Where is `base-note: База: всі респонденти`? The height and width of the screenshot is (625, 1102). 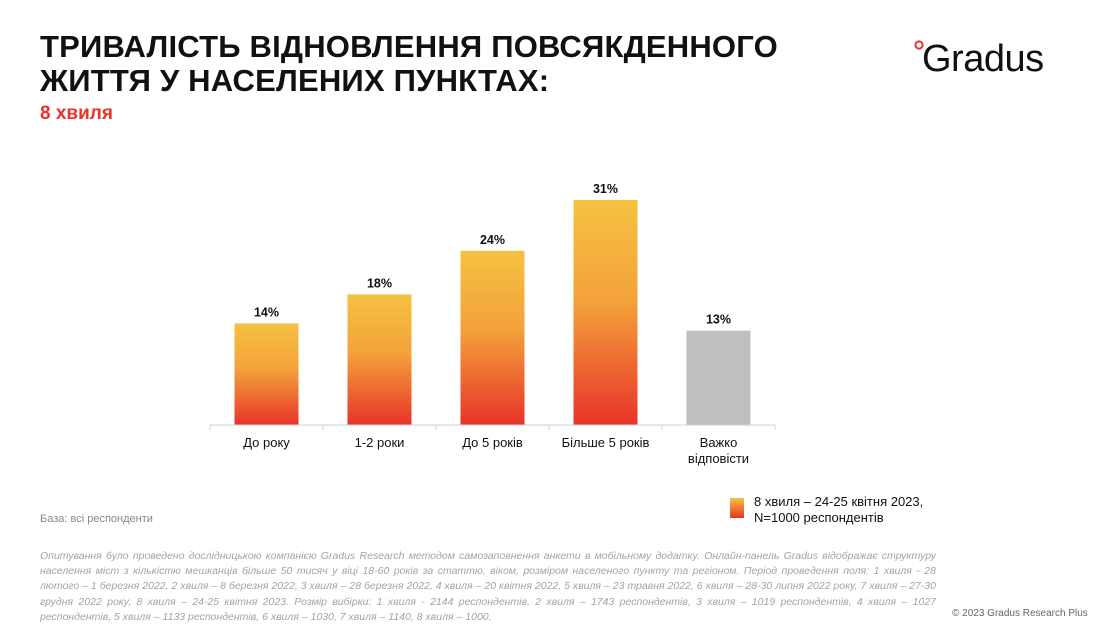 base-note: База: всі респонденти is located at coordinates (96, 519).